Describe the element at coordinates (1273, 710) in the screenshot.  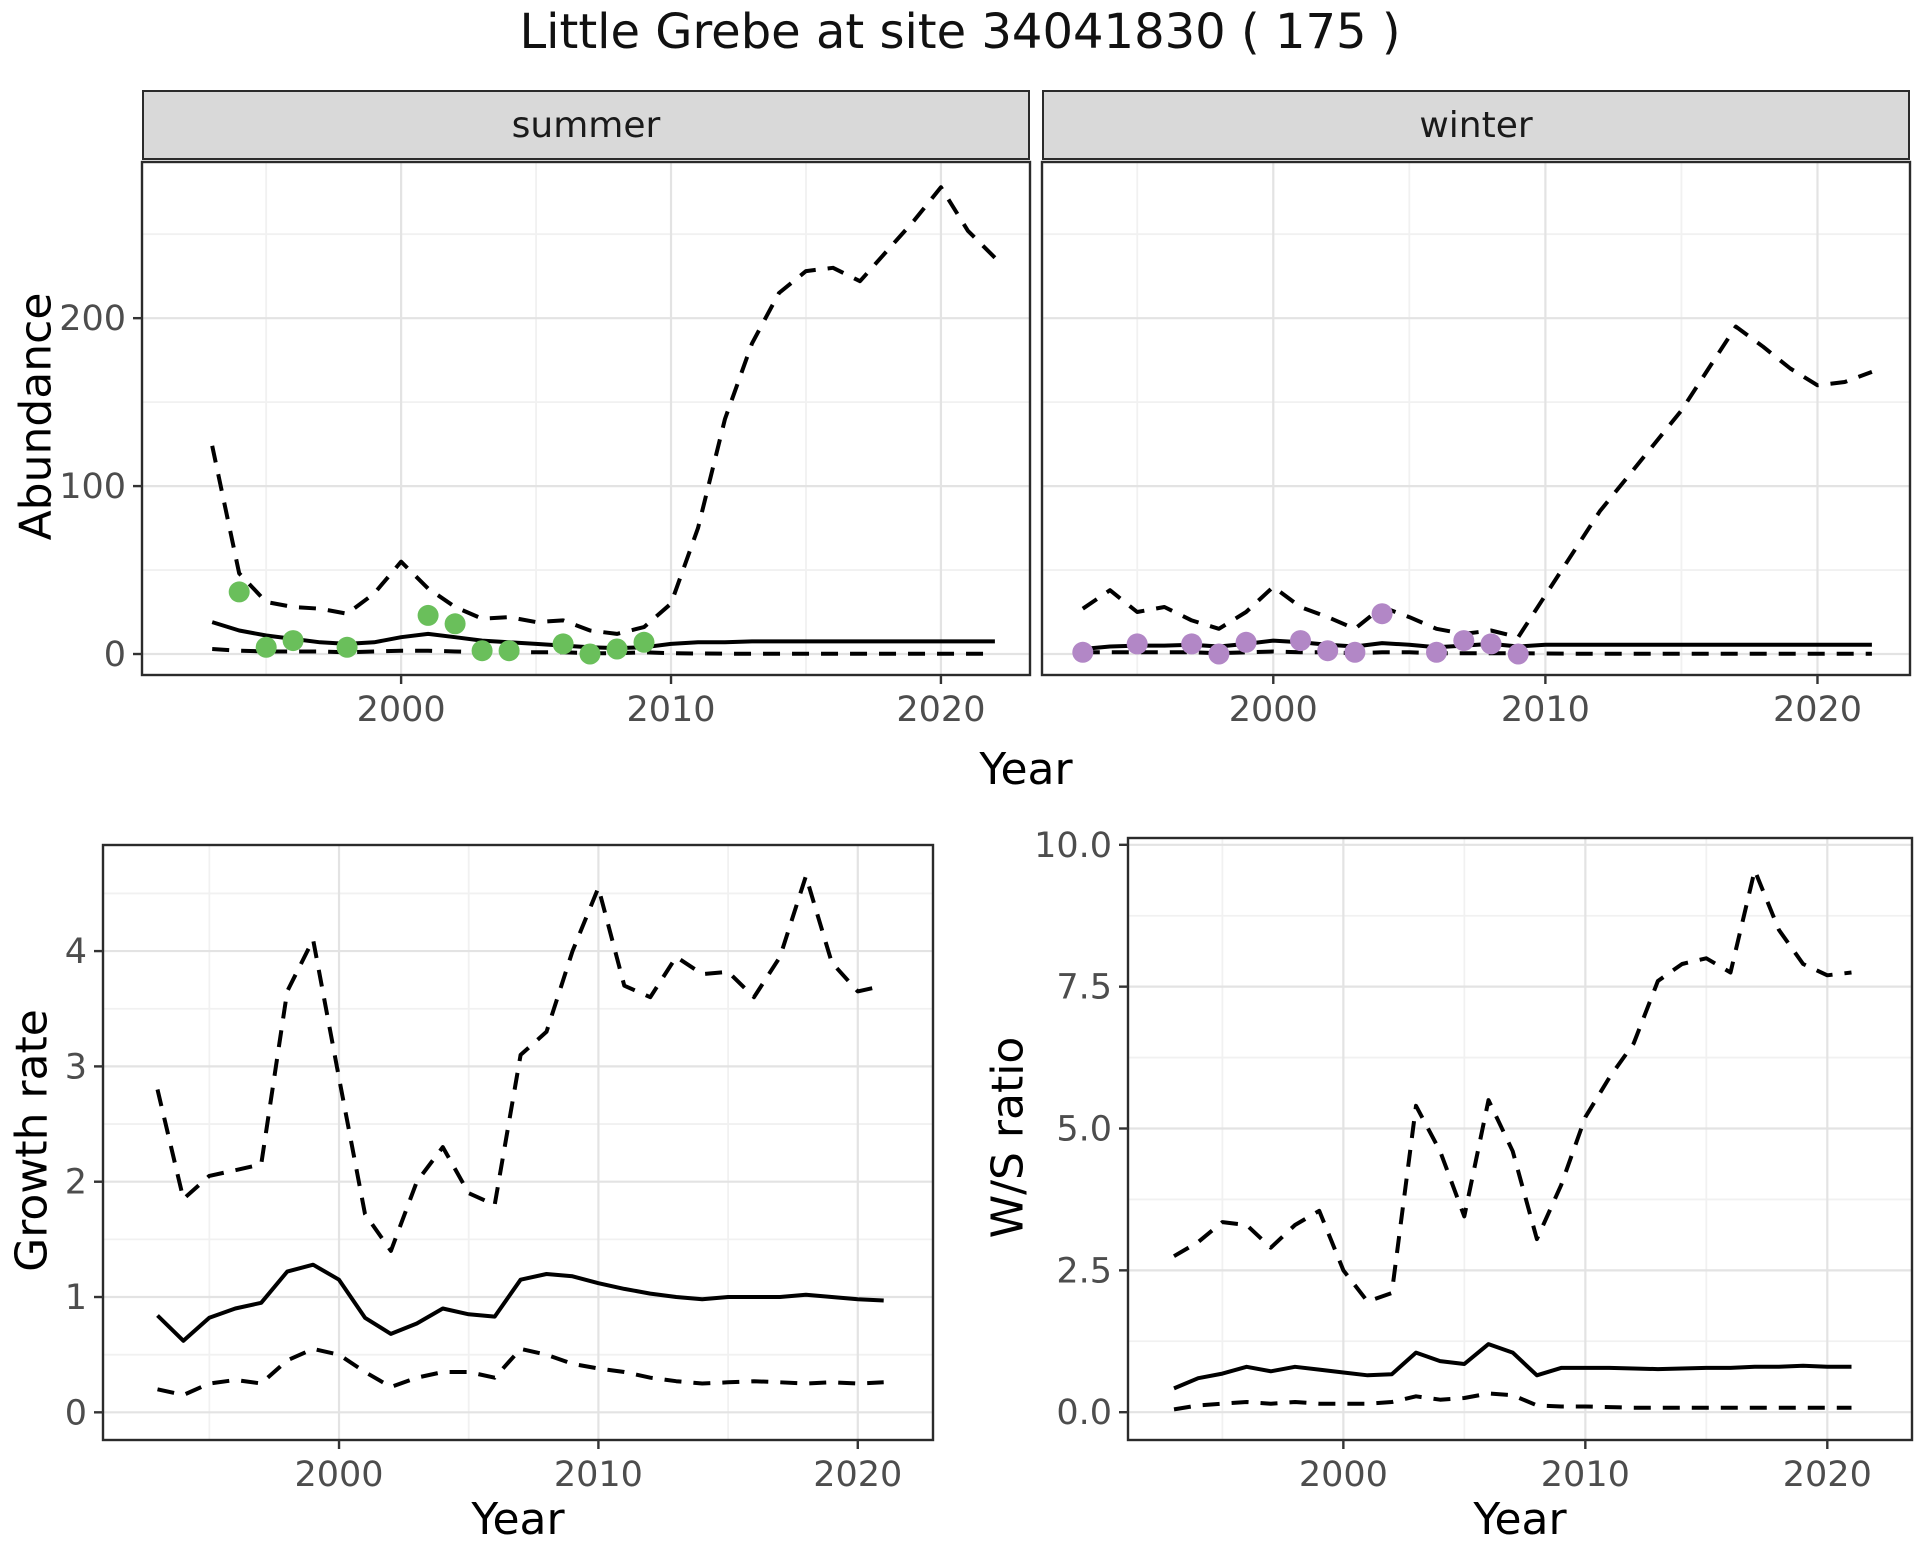
I see `abundance-winter-xtick-label: 2000` at that location.